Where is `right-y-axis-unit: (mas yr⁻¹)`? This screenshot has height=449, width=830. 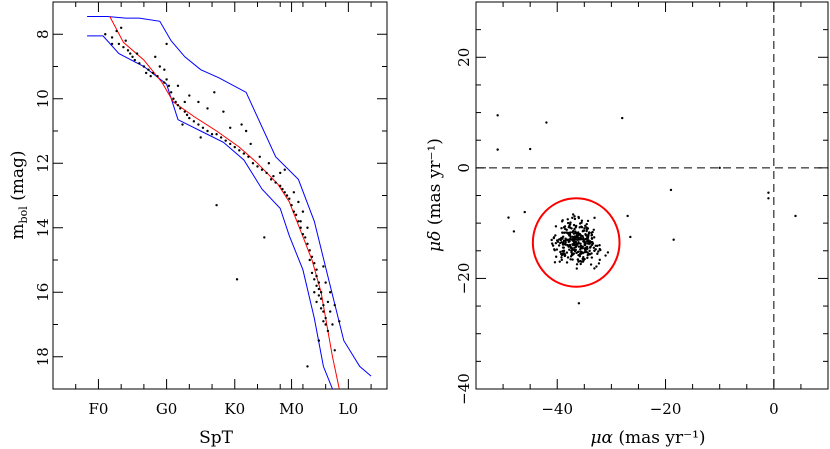 right-y-axis-unit: (mas yr⁻¹) is located at coordinates (435, 184).